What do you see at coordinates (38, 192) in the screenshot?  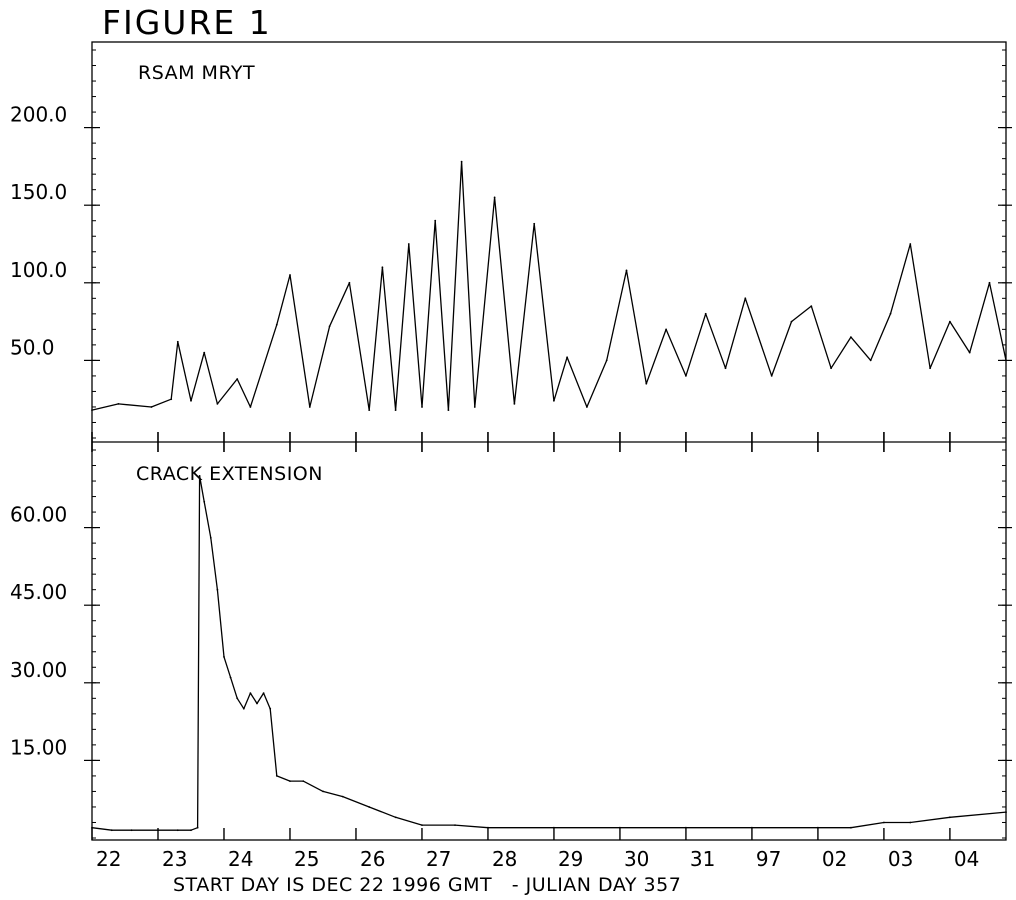 I see `top-y-tick-label: 150.0` at bounding box center [38, 192].